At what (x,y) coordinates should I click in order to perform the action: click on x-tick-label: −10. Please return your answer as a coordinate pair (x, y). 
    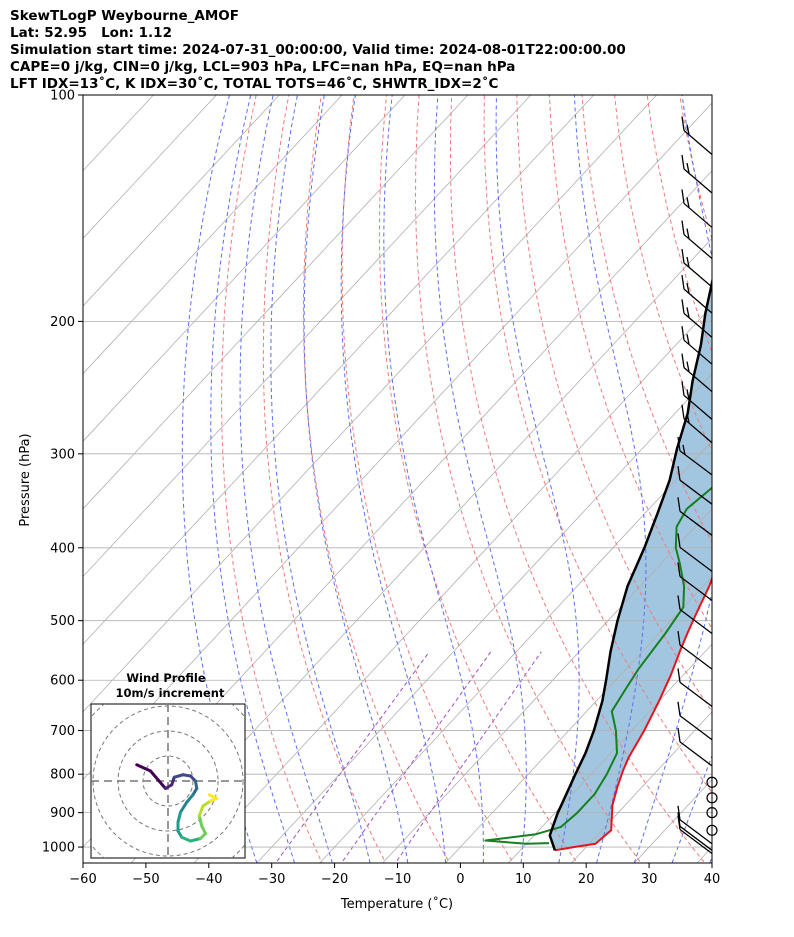
    Looking at the image, I should click on (397, 879).